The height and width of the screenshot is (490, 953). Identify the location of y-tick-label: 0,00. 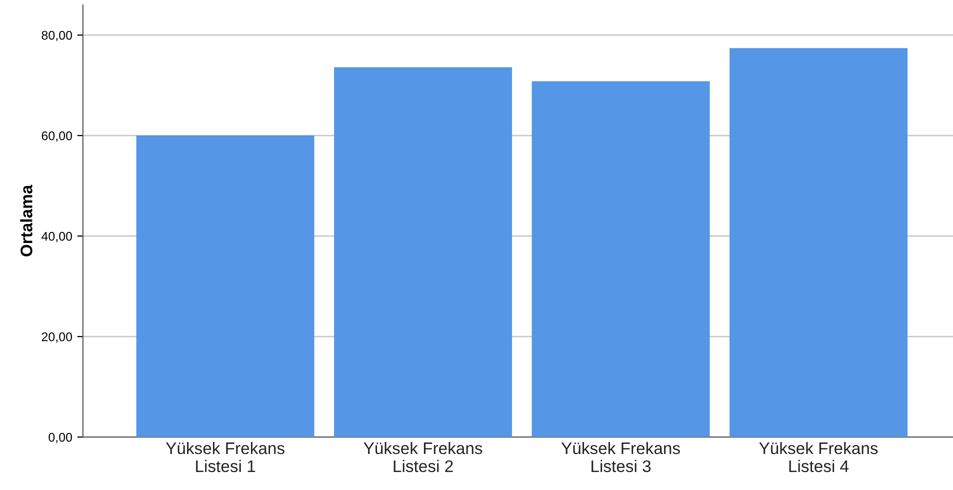
(60, 438).